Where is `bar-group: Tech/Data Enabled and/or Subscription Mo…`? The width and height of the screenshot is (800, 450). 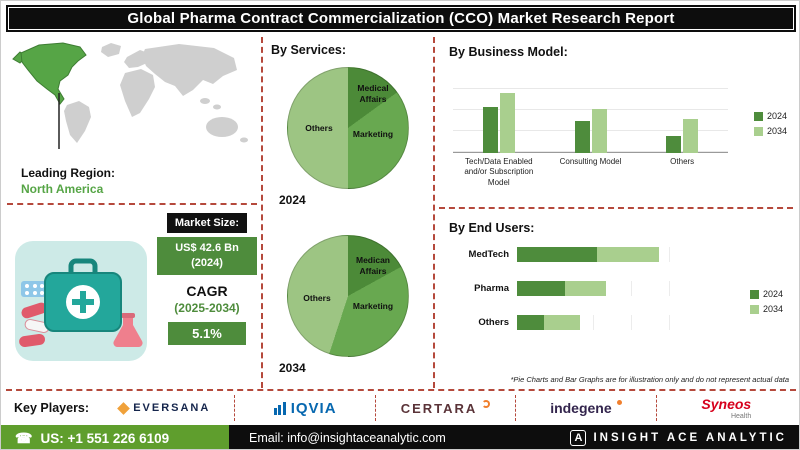 bar-group: Tech/Data Enabled and/or Subscription Mo… is located at coordinates (499, 128).